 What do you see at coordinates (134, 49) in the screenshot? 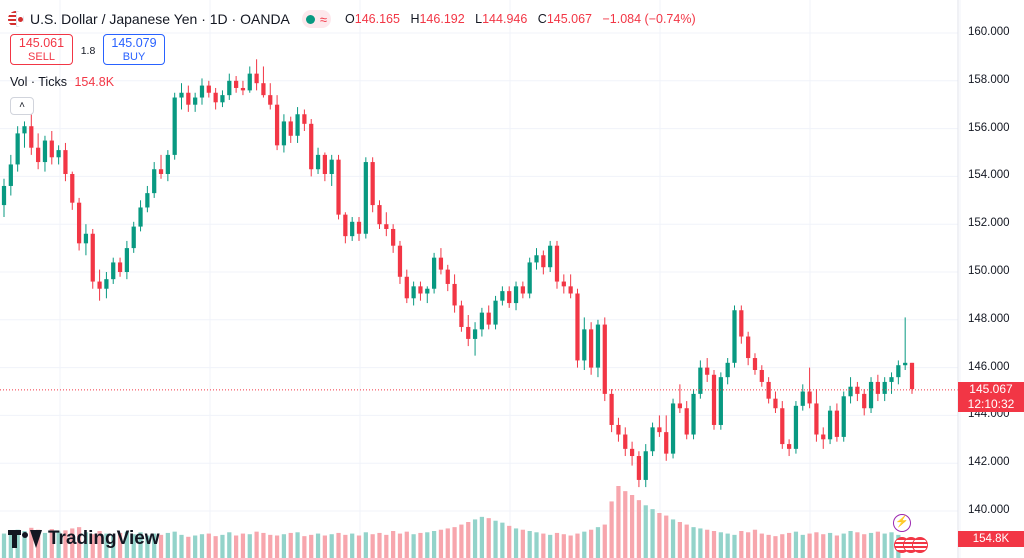
I see `buy-button: 145.079 BUY` at bounding box center [134, 49].